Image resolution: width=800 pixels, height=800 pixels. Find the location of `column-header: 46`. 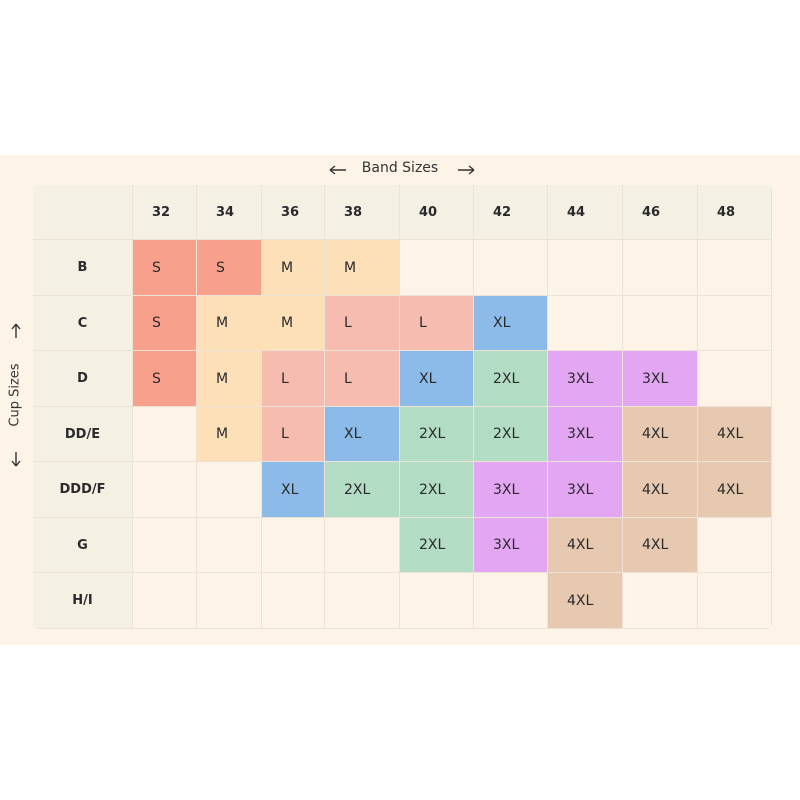

column-header: 46 is located at coordinates (660, 212).